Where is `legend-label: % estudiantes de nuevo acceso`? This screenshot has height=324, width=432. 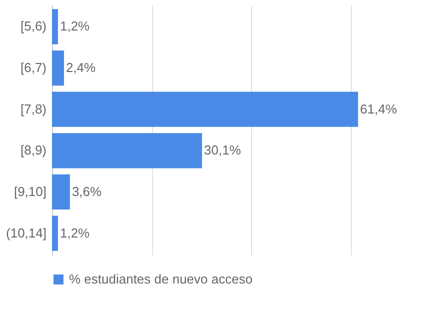
legend-label: % estudiantes de nuevo acceso is located at coordinates (161, 279).